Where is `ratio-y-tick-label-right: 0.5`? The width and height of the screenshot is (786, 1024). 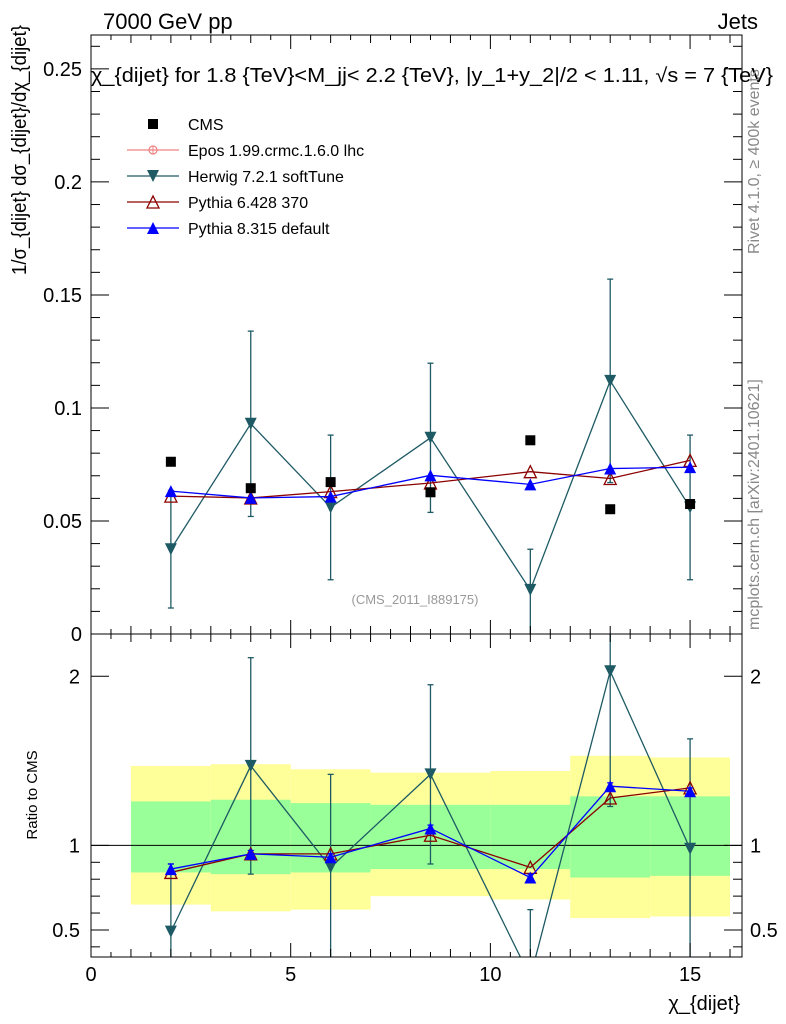
ratio-y-tick-label-right: 0.5 is located at coordinates (764, 931).